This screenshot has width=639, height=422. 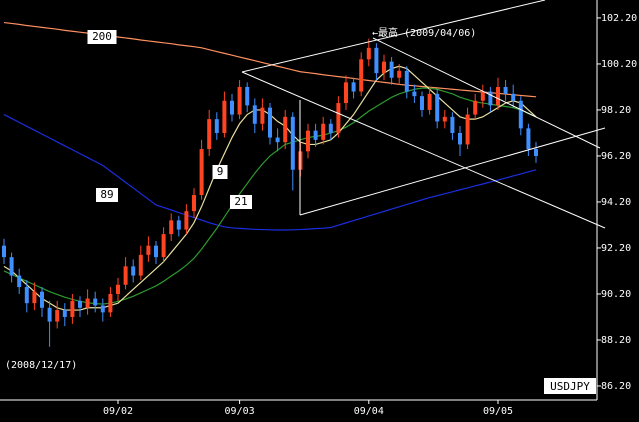 I want to click on ma-label: 200, so click(x=102, y=36).